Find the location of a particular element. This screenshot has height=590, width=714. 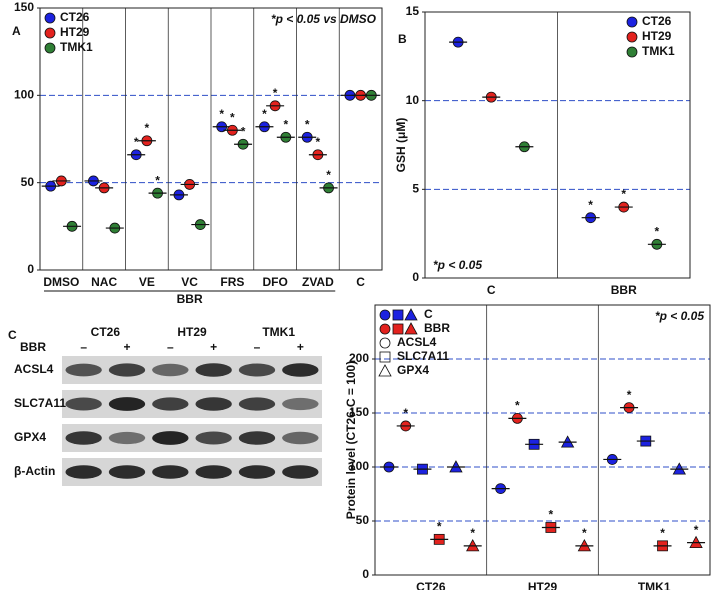

cell-line: HT29 is located at coordinates (192, 332).